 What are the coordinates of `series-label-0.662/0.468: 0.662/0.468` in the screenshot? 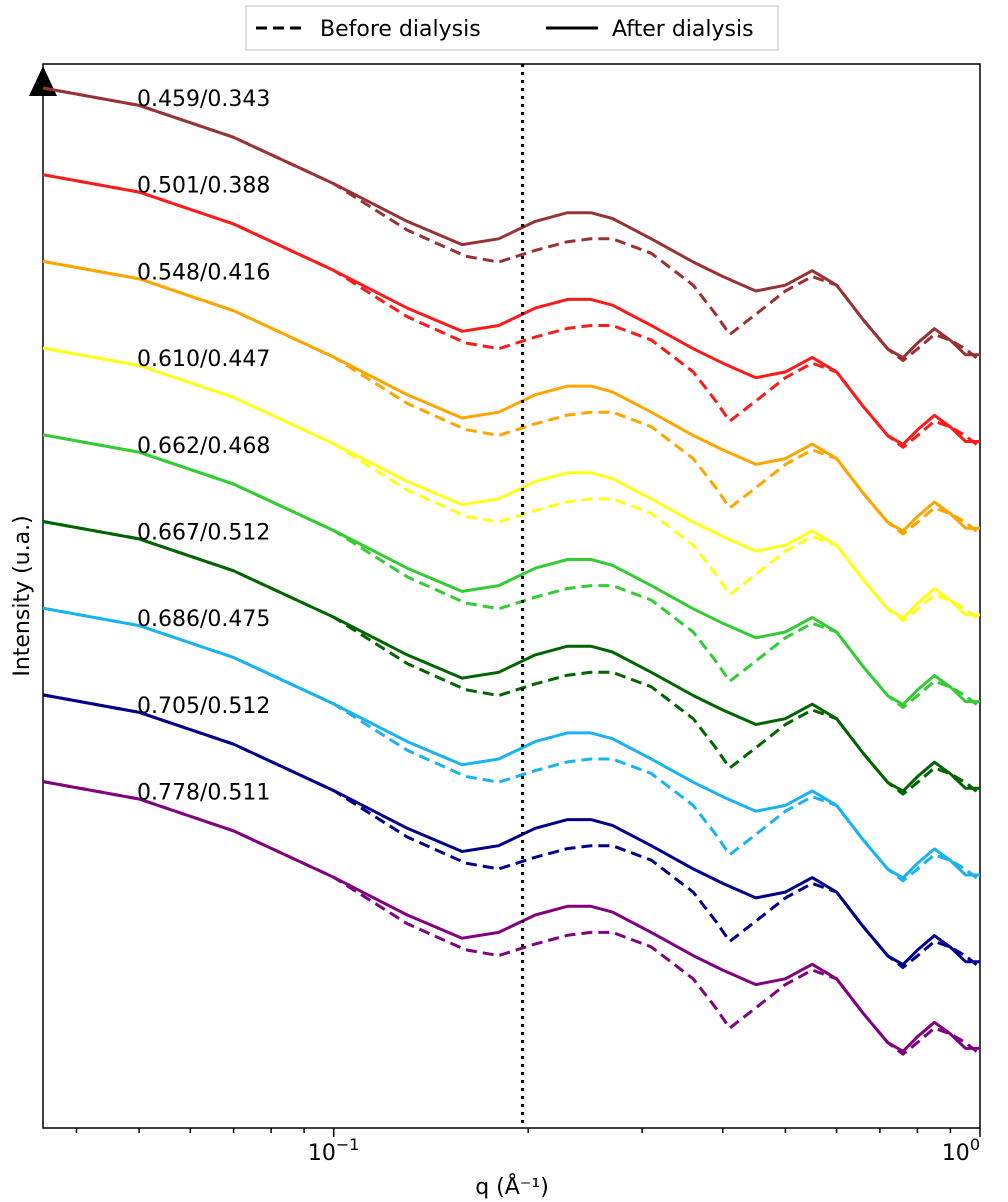 It's located at (203, 446).